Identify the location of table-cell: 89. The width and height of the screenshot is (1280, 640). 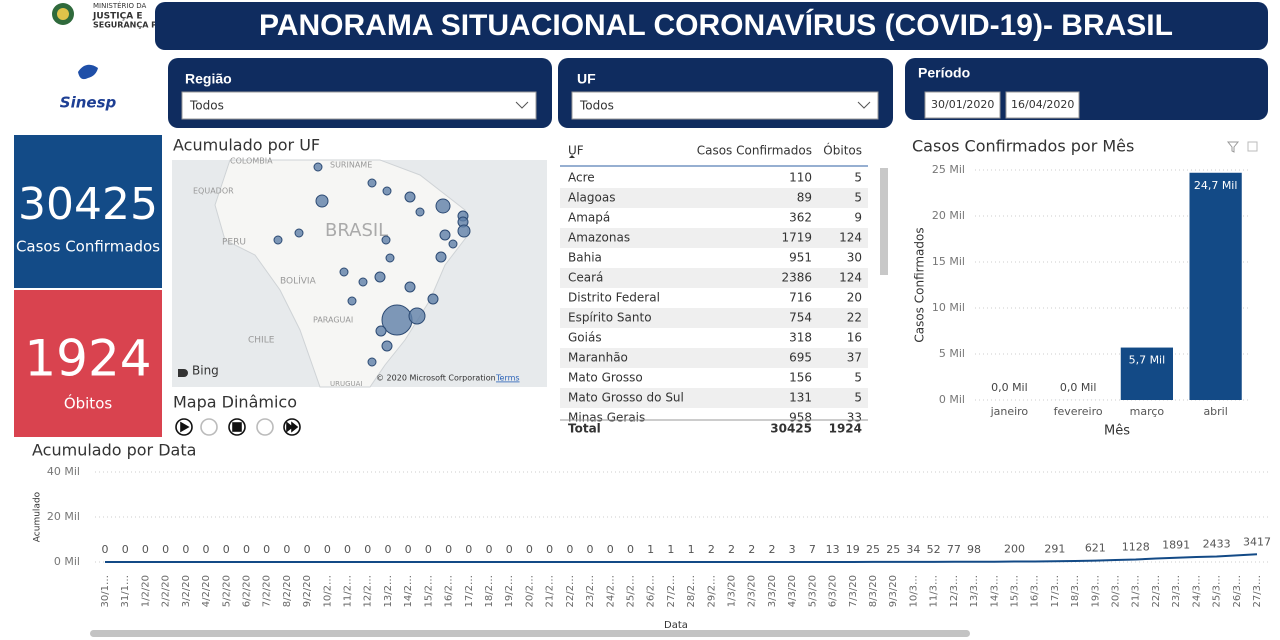
(804, 198).